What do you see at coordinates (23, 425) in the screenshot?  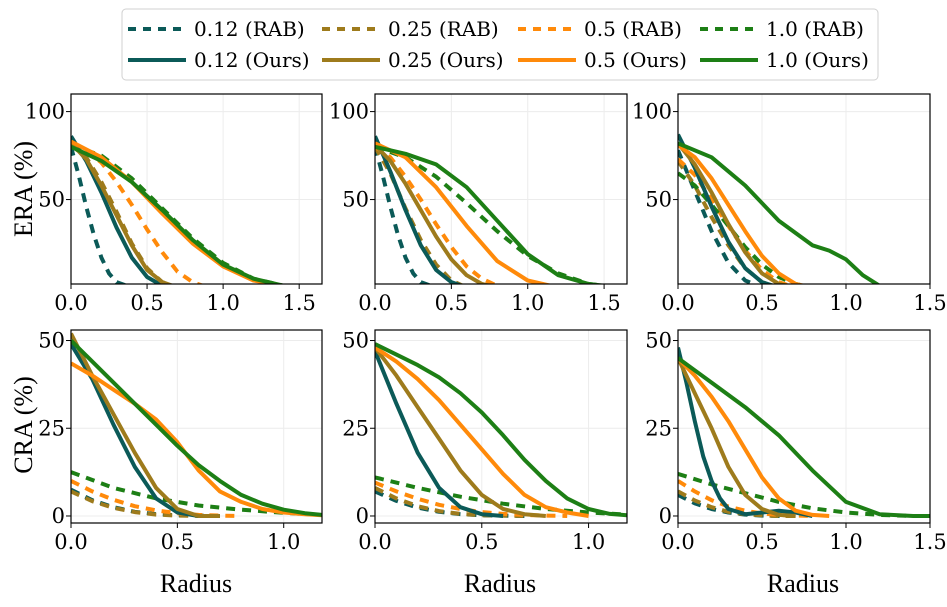 I see `row-ylabel-cra: CRA (%)` at bounding box center [23, 425].